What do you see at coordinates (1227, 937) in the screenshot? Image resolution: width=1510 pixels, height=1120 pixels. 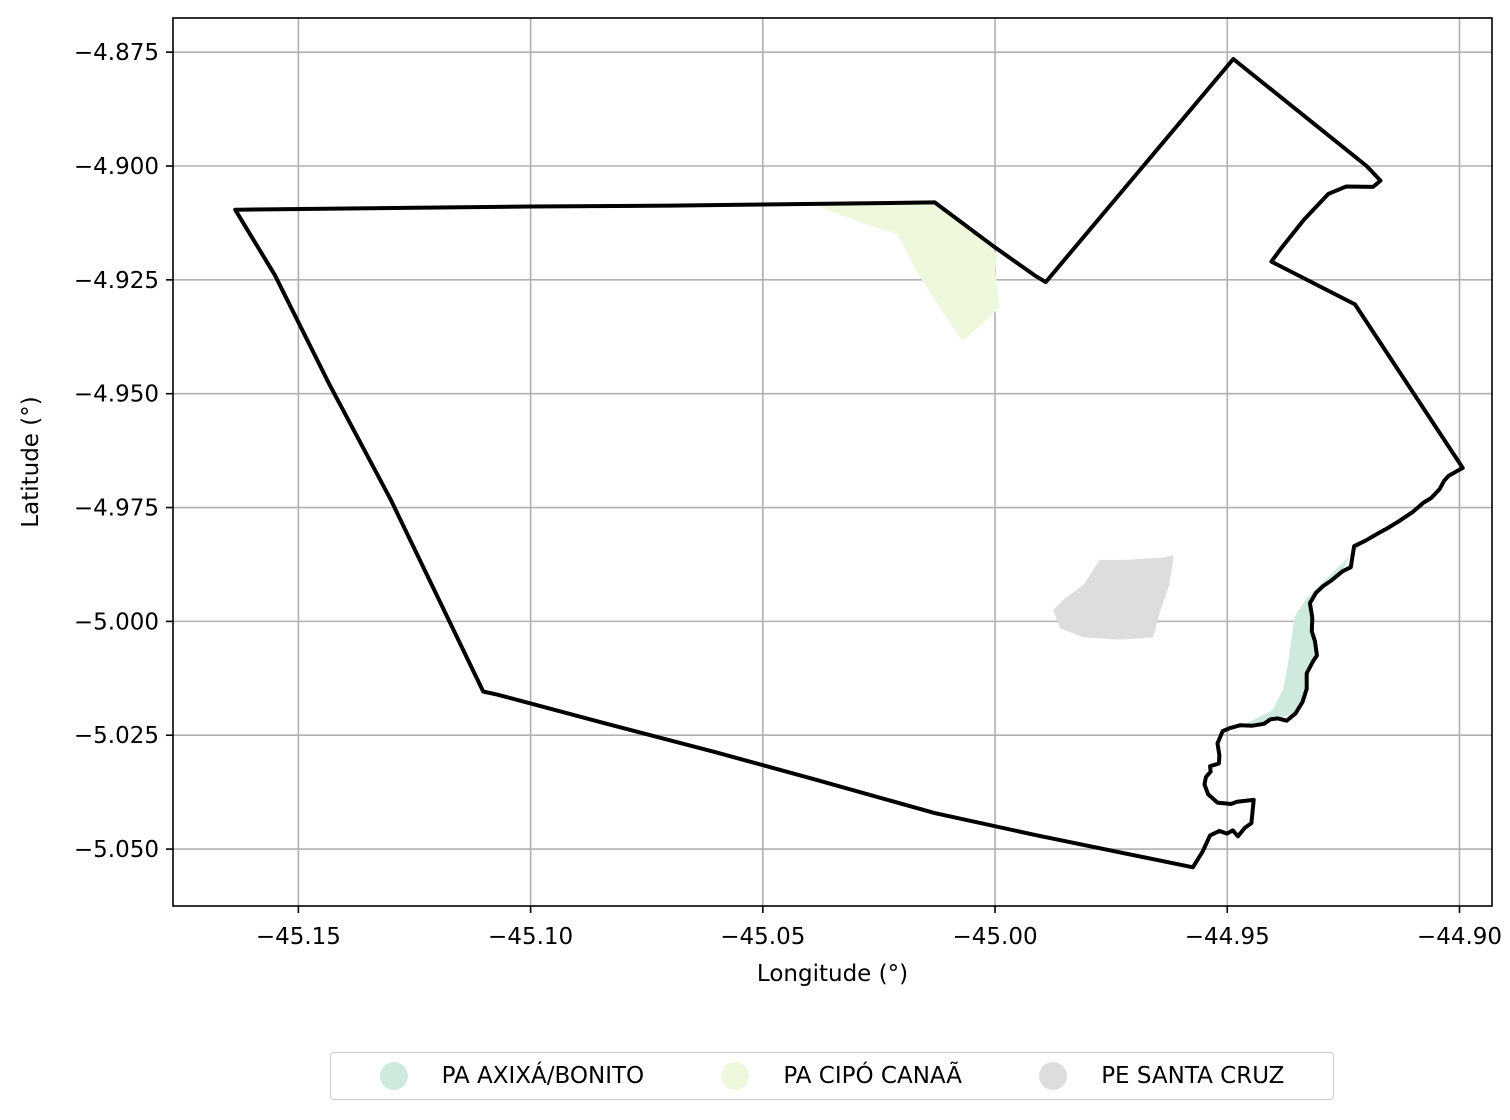 I see `x-tick-label: −44.95` at bounding box center [1227, 937].